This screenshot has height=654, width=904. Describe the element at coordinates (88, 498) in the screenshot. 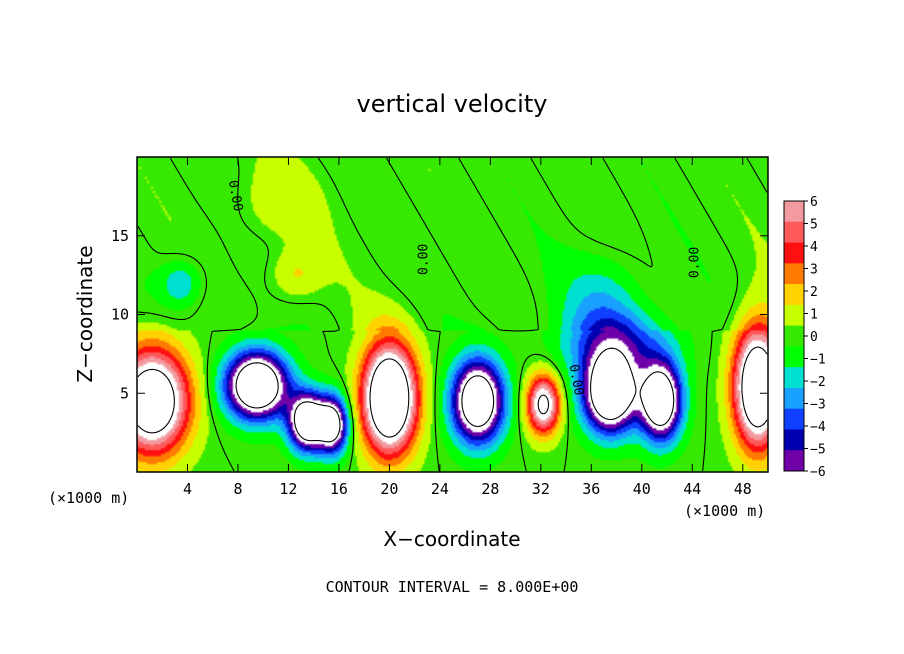

I see `x-unit-left: (×1000 m)` at that location.